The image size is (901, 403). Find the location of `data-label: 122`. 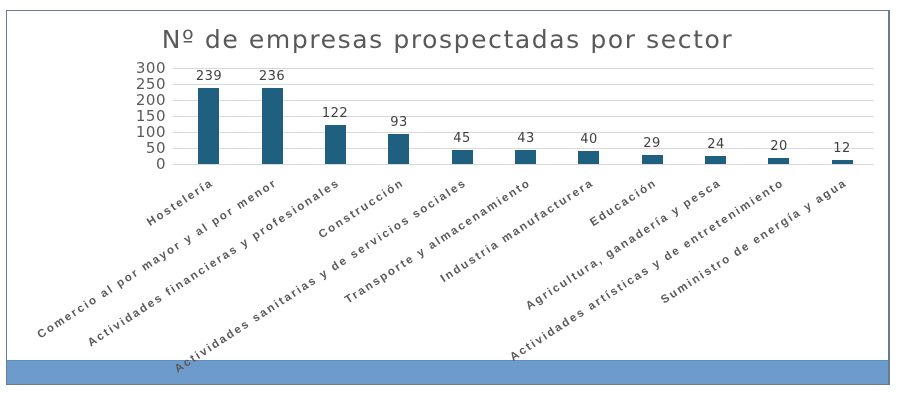

data-label: 122 is located at coordinates (335, 113).